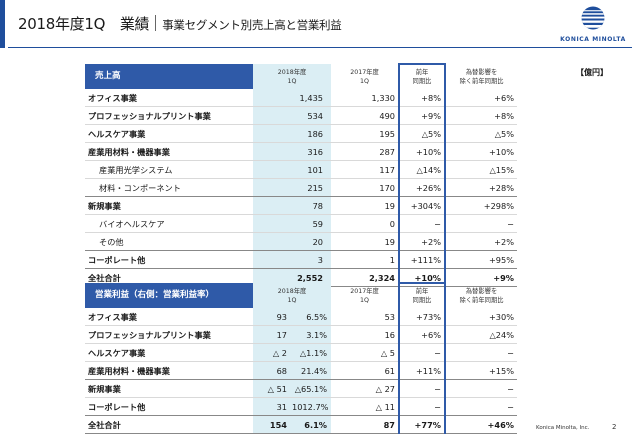  Describe the element at coordinates (156, 23) in the screenshot. I see `title-separator` at that location.